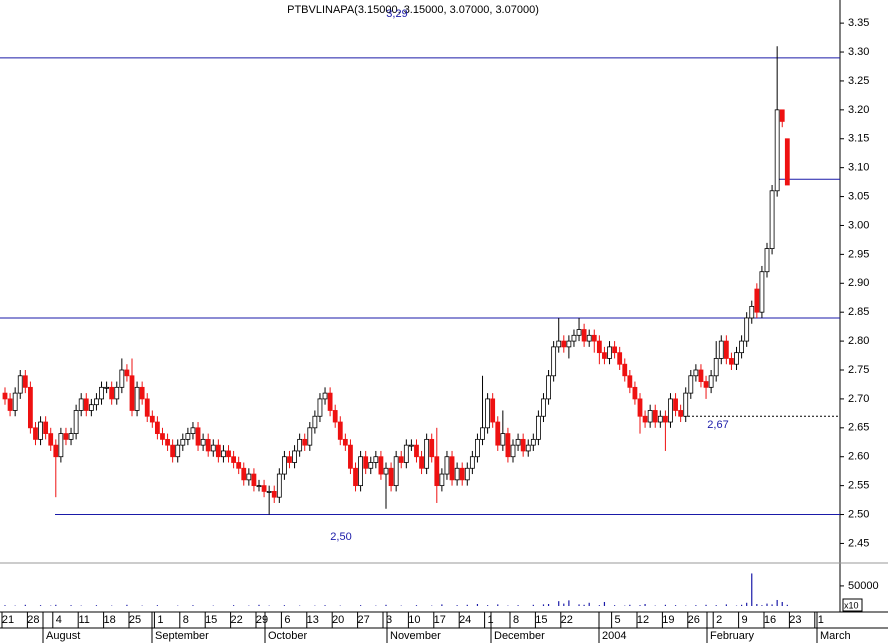 The image size is (888, 643). Describe the element at coordinates (618, 620) in the screenshot. I see `x-tick-label: 5` at that location.